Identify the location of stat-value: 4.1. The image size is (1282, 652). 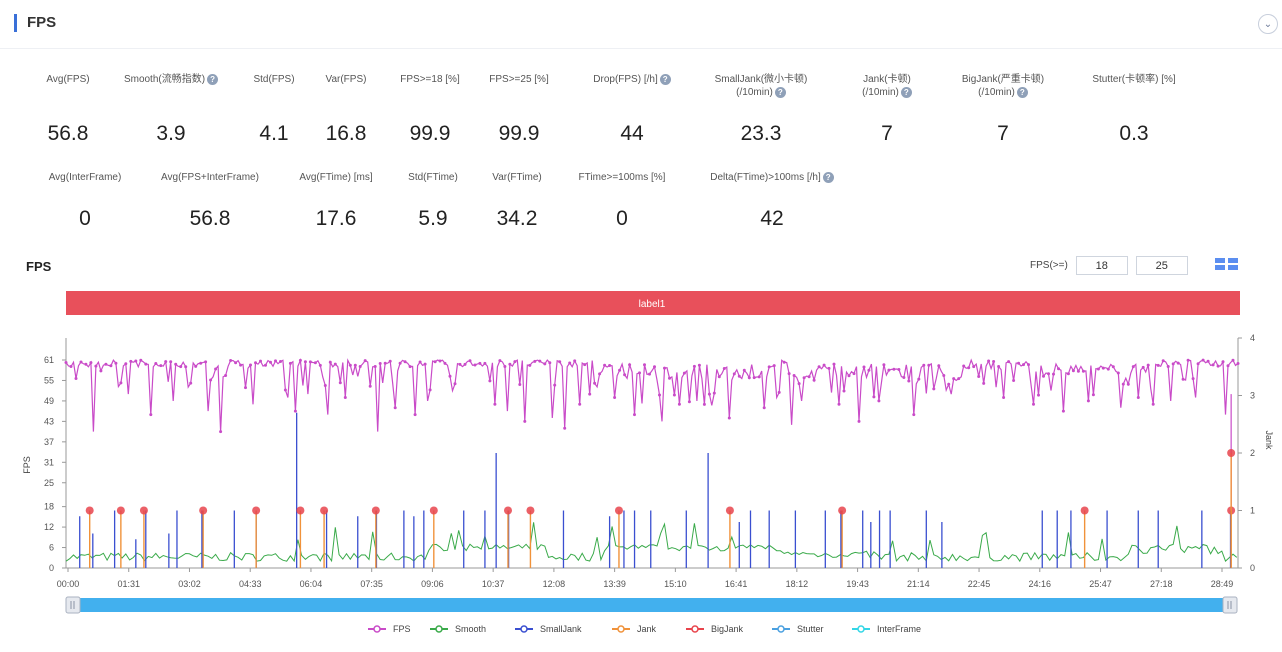
(274, 133).